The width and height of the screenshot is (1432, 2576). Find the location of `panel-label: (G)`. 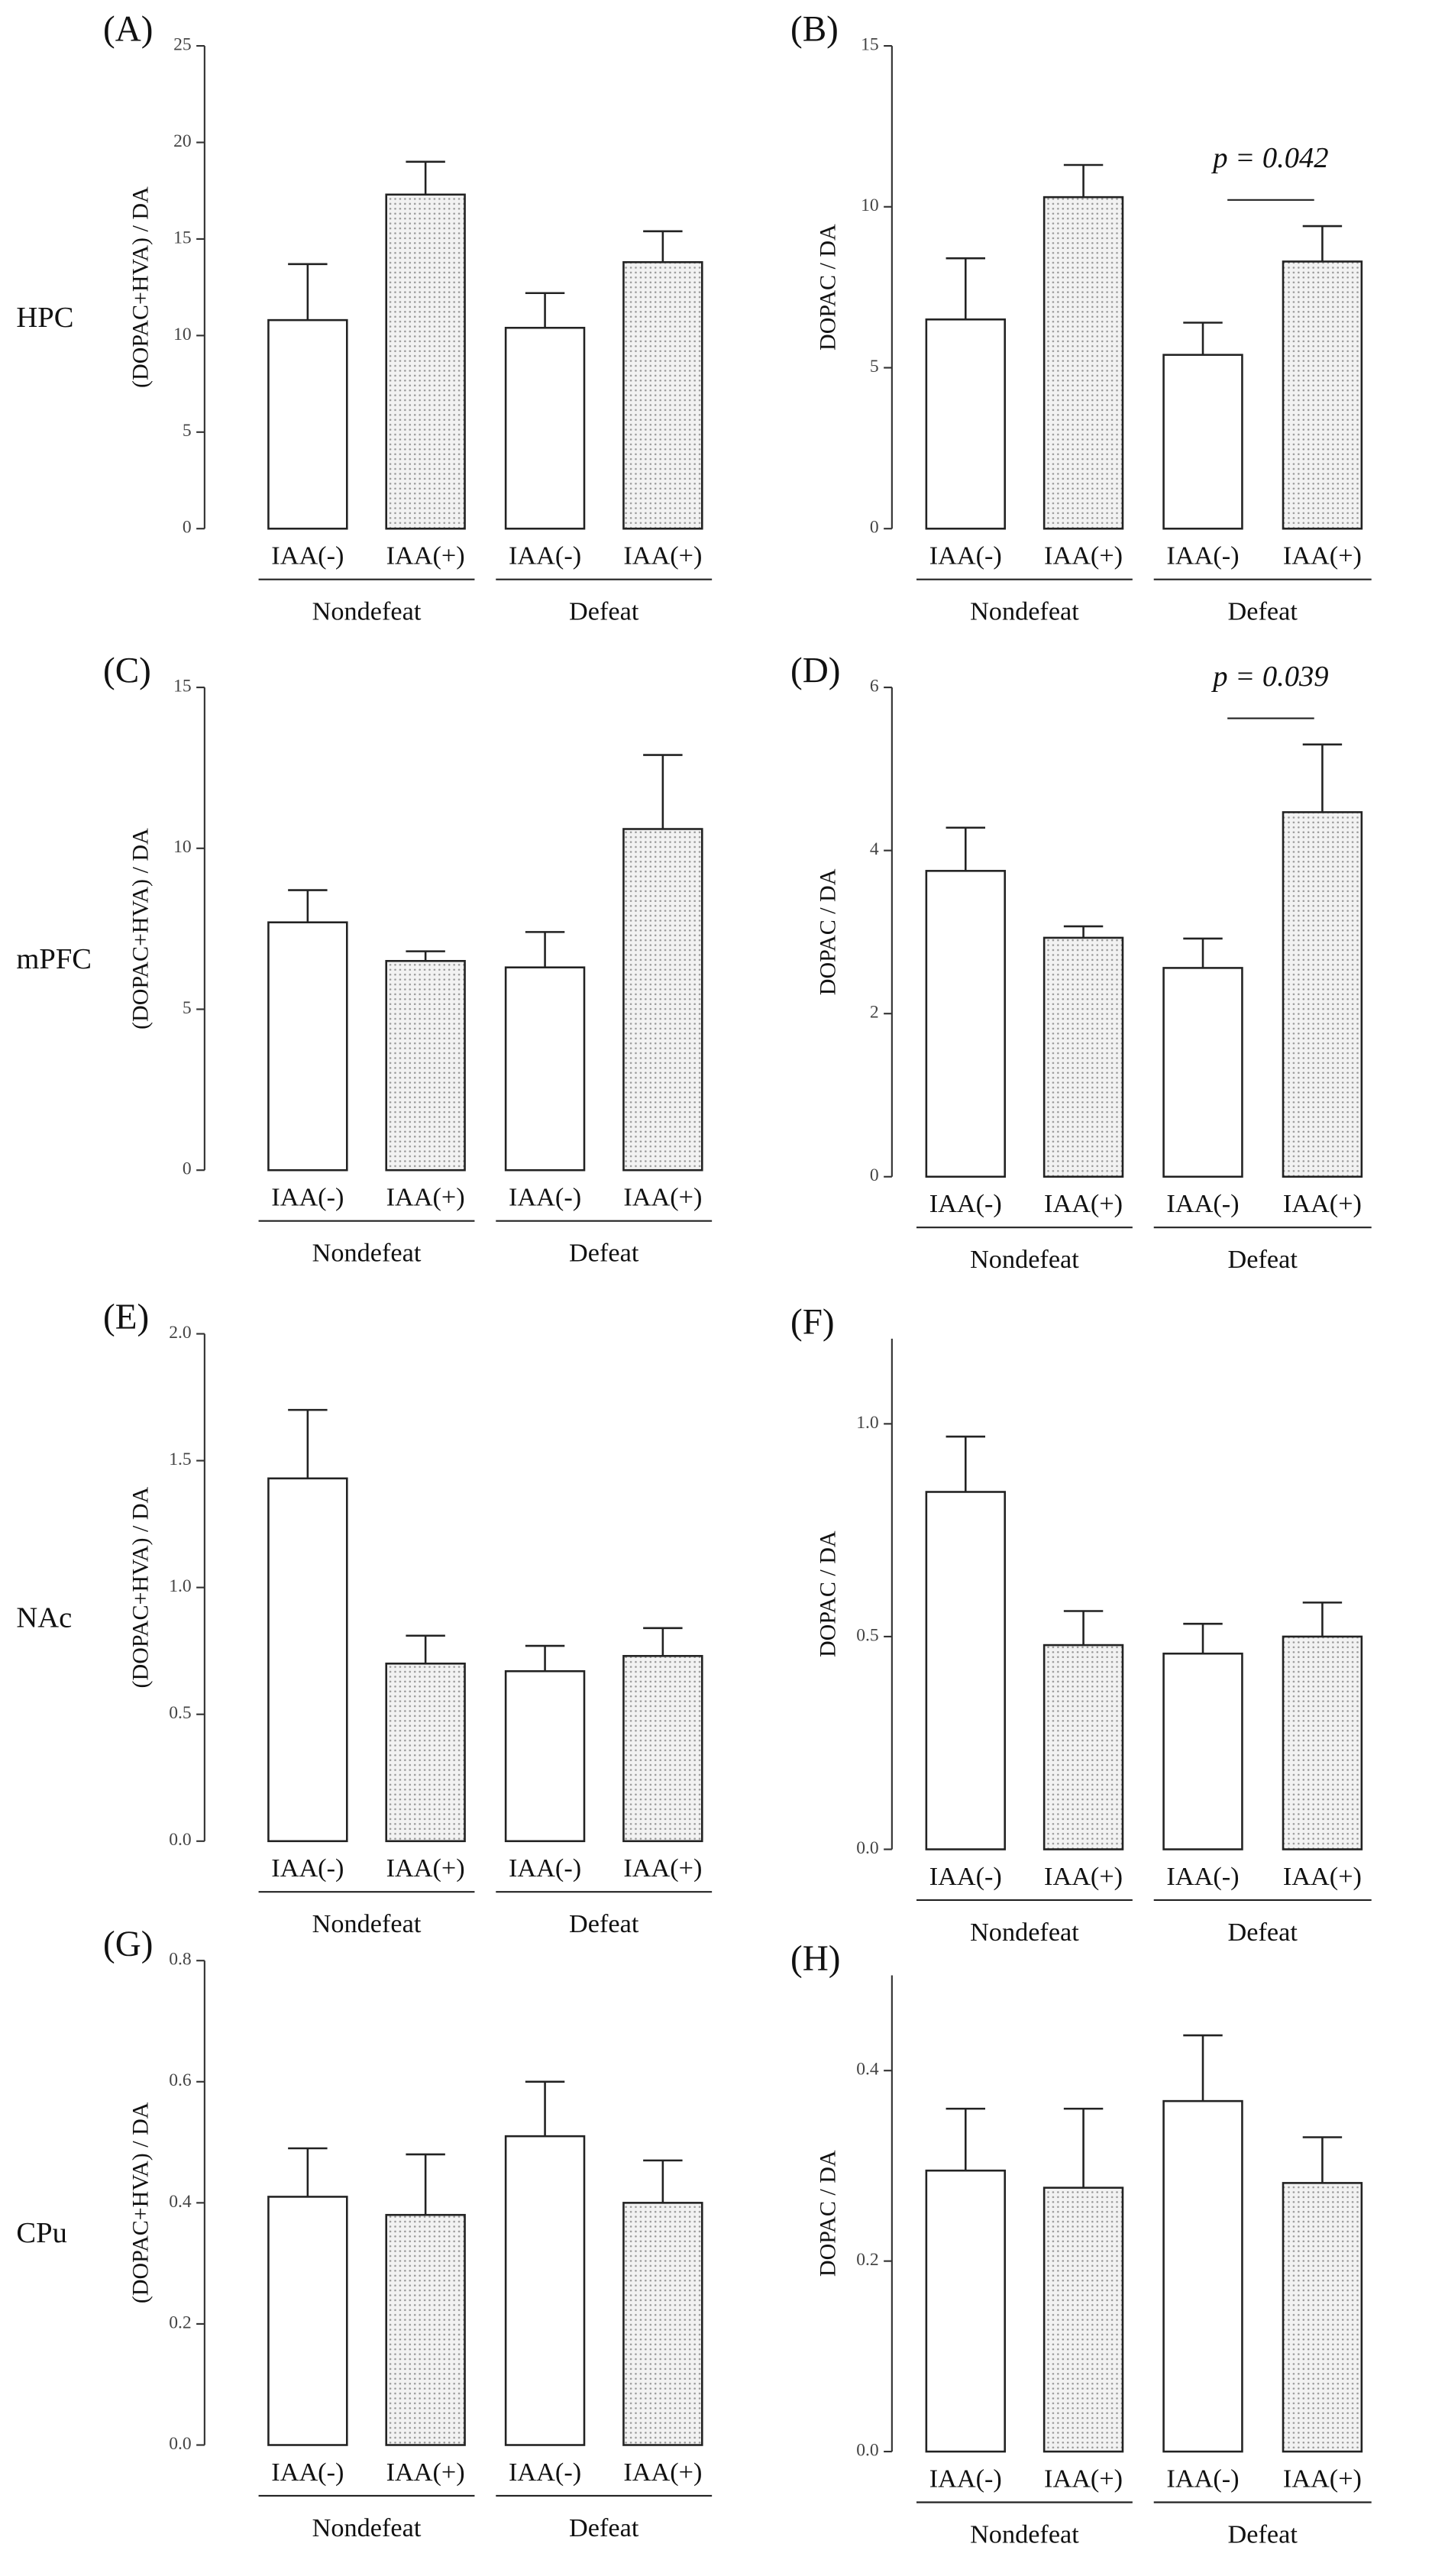

panel-label: (G) is located at coordinates (128, 1944).